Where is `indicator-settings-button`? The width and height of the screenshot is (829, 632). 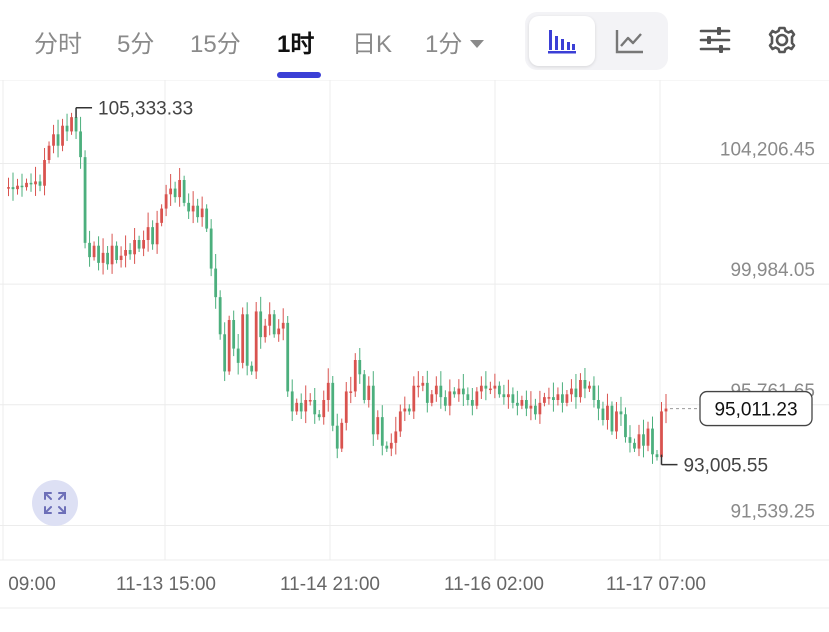 indicator-settings-button is located at coordinates (715, 40).